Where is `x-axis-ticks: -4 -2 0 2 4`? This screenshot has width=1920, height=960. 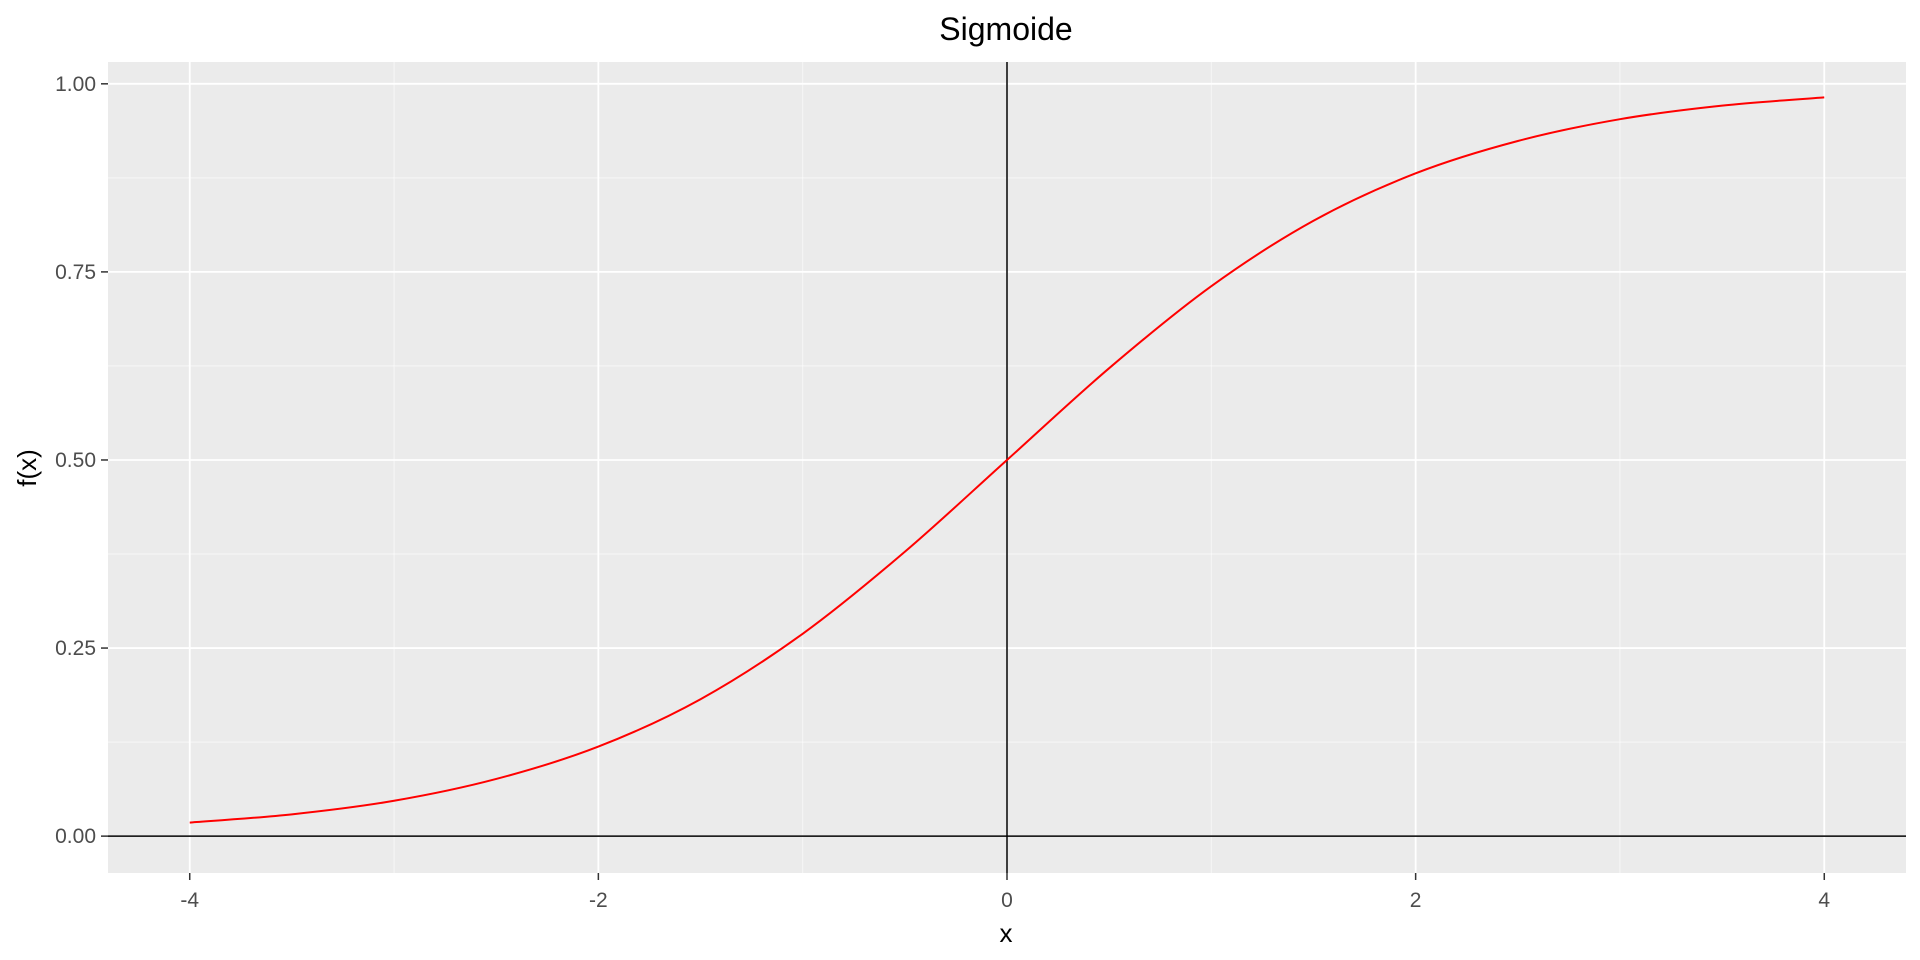 x-axis-ticks: -4 -2 0 2 4 is located at coordinates (1005, 892).